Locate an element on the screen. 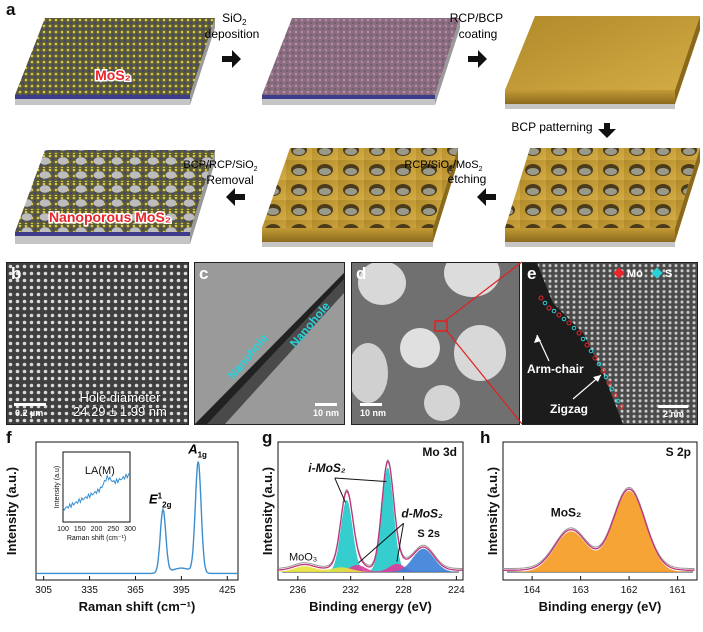  nanoporous-mos2-slab is located at coordinates (115, 197).